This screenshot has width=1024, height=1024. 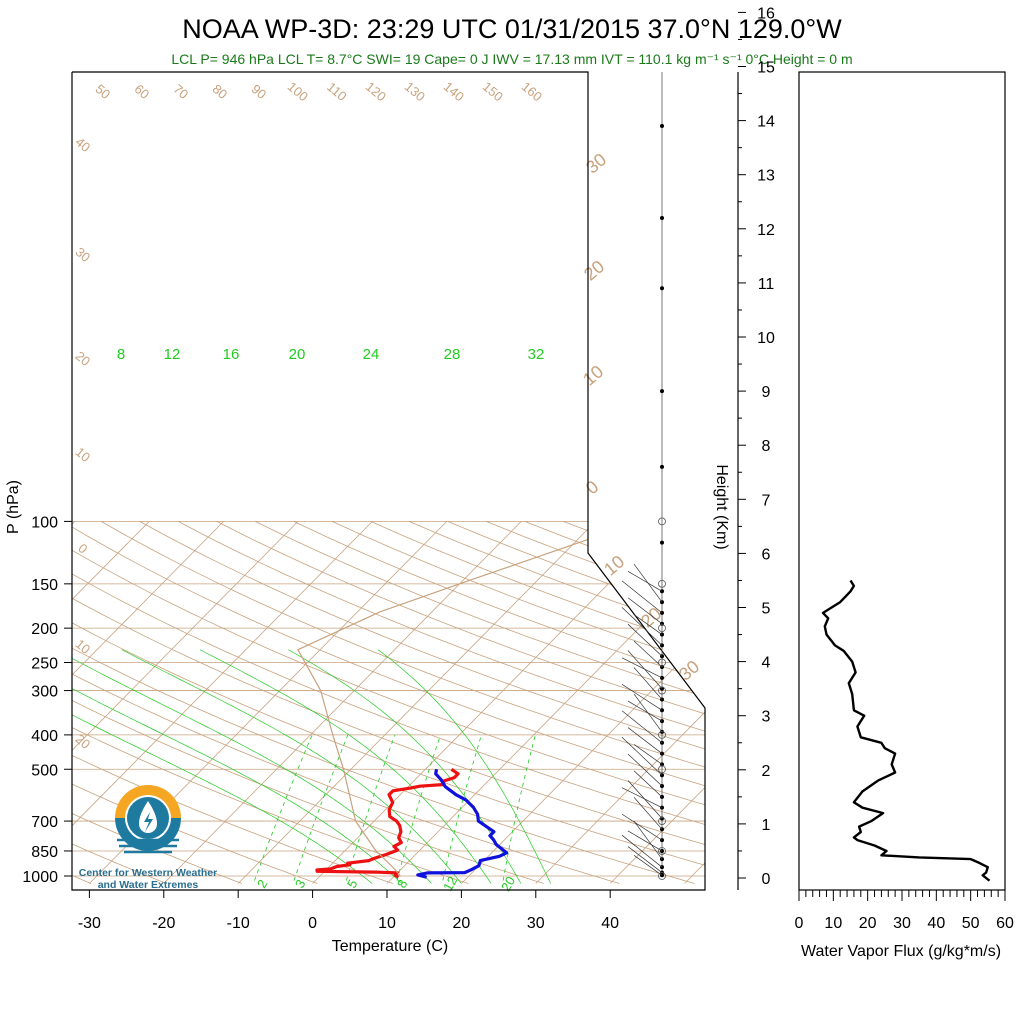 I want to click on flux-tick-label: 30, so click(x=902, y=923).